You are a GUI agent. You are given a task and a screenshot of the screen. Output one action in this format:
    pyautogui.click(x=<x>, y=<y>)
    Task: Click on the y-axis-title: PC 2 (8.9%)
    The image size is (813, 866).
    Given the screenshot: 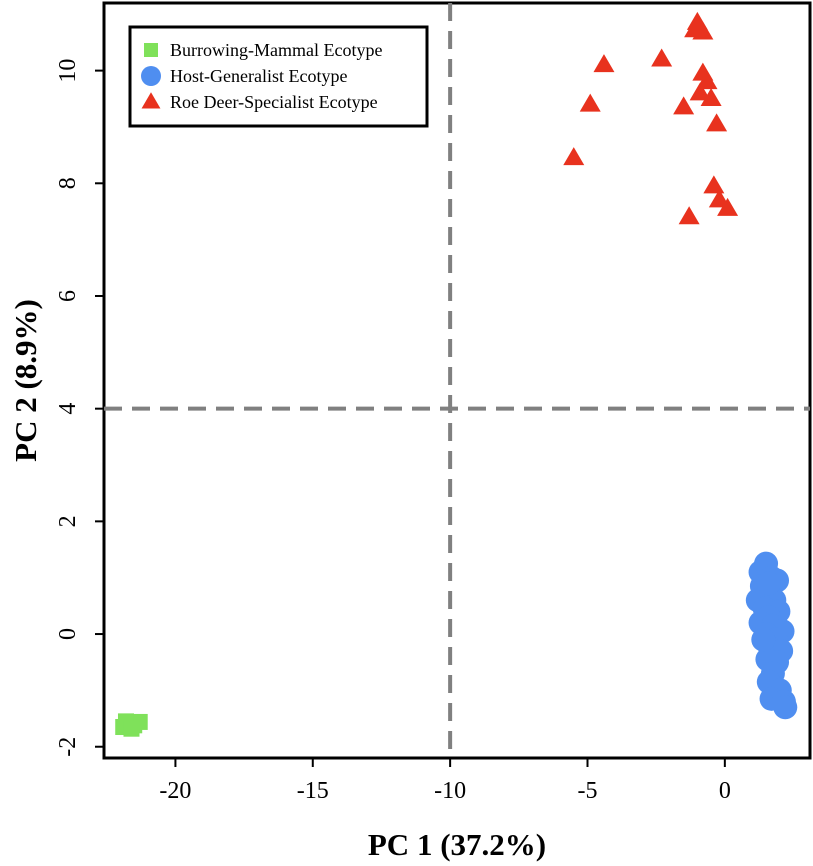 What is the action you would take?
    pyautogui.click(x=25, y=380)
    